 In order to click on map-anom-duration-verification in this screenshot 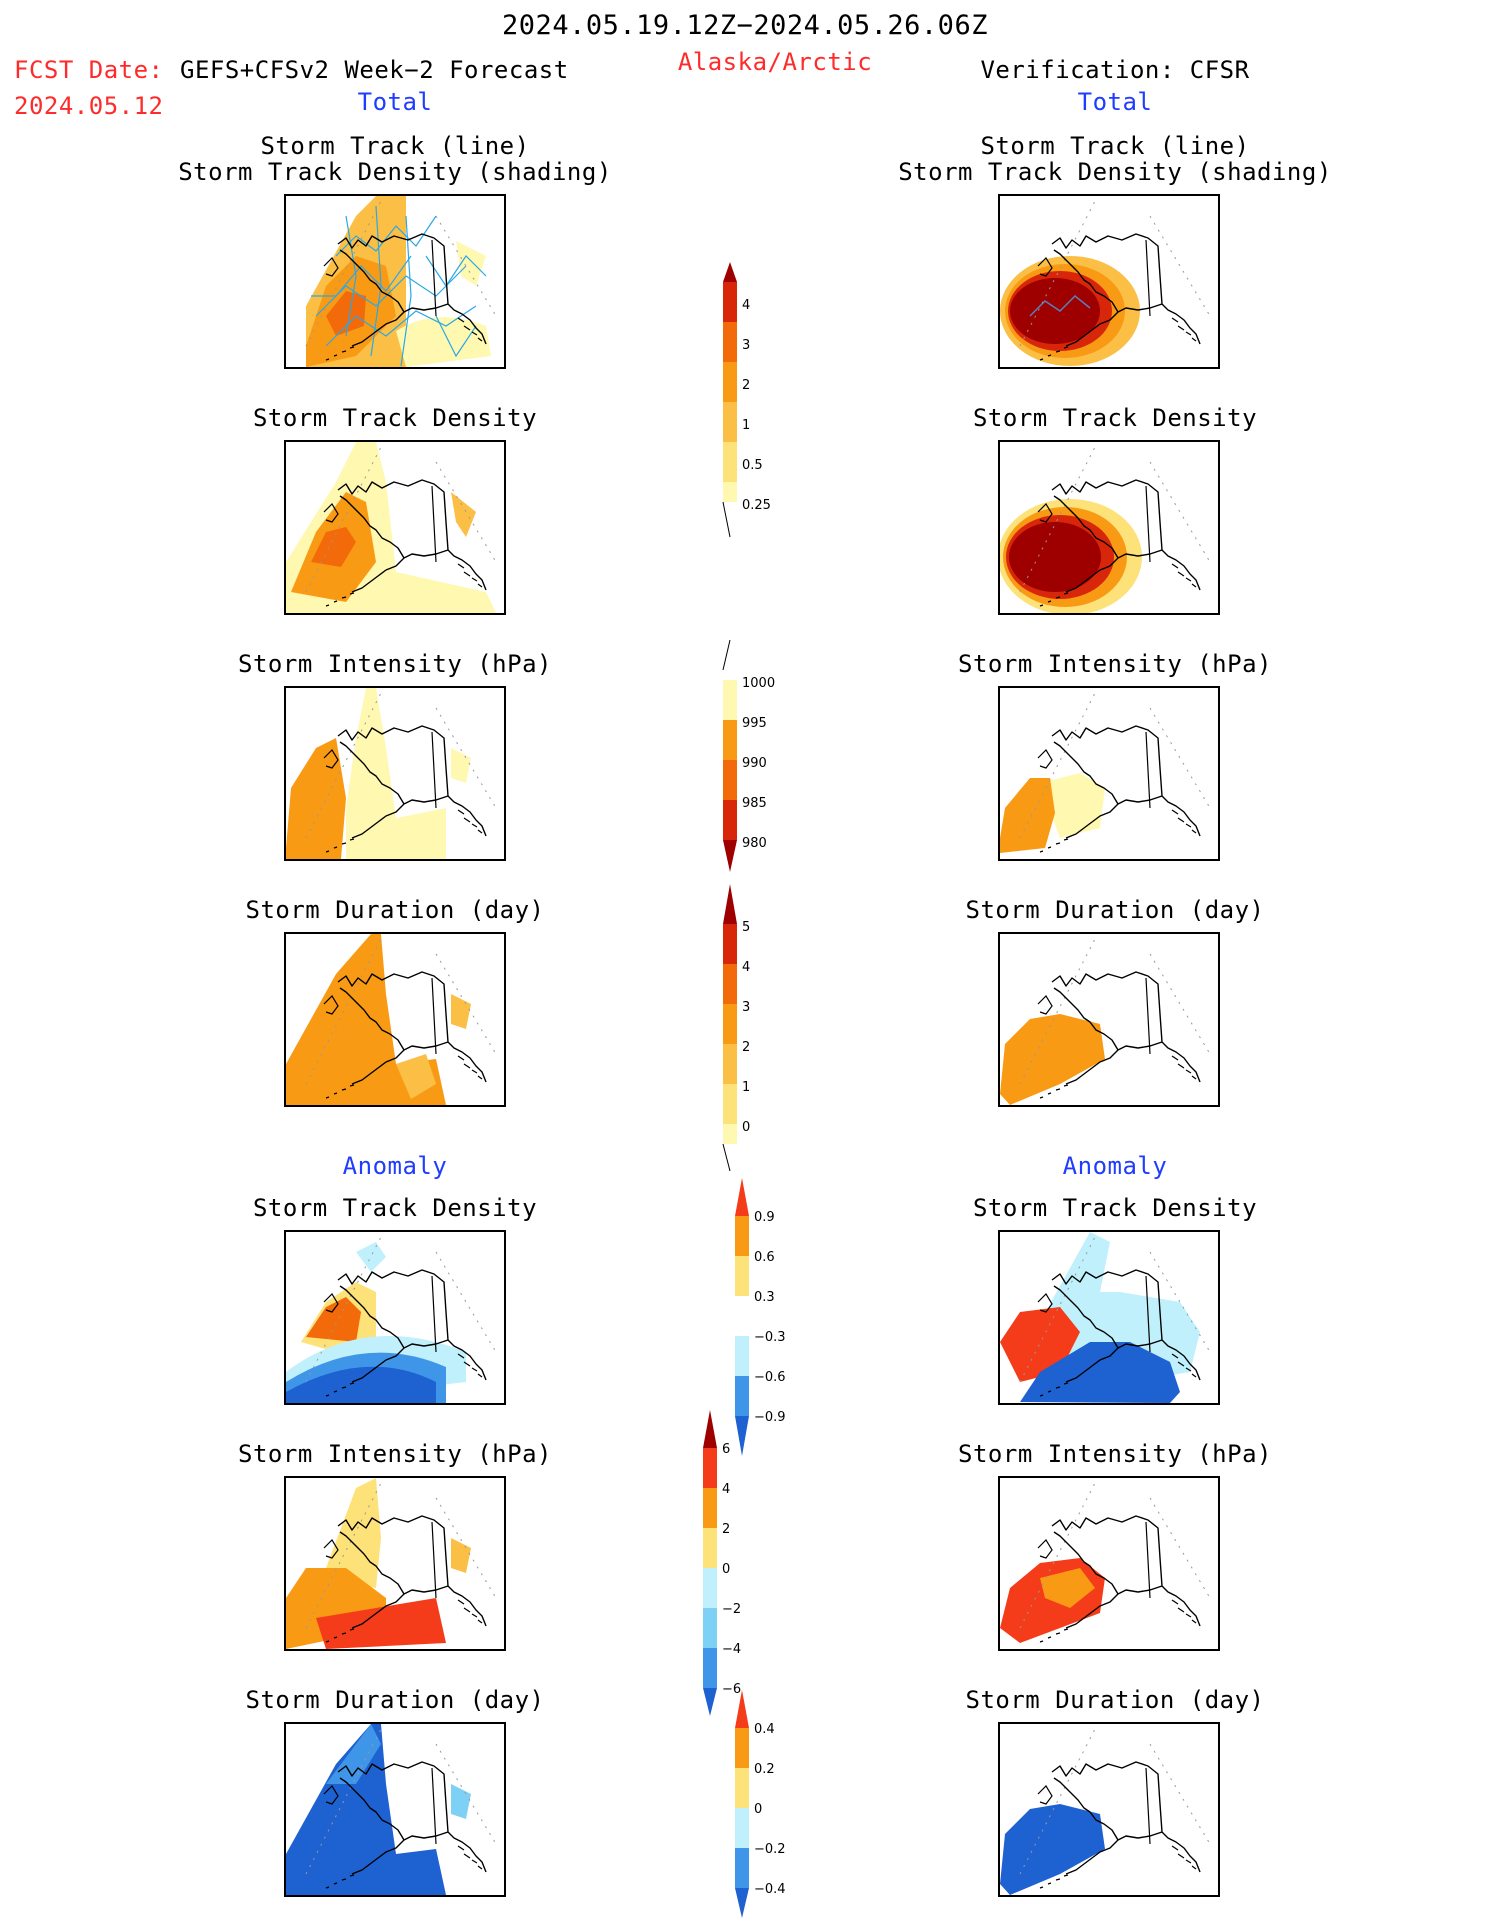, I will do `click(1109, 1809)`.